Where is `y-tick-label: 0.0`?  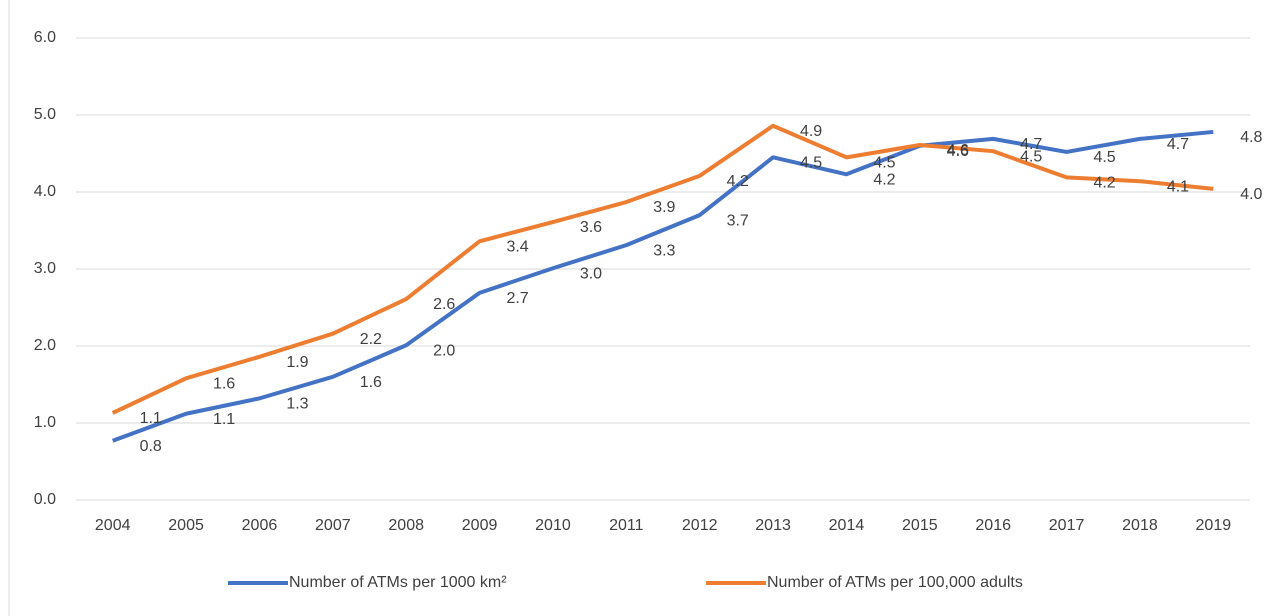
y-tick-label: 0.0 is located at coordinates (45, 499).